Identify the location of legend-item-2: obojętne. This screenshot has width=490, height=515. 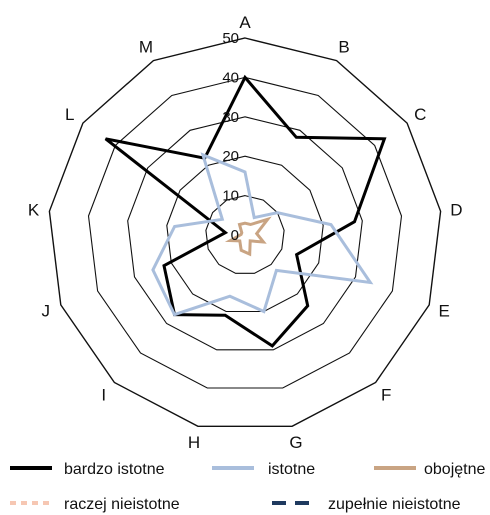
(429, 469).